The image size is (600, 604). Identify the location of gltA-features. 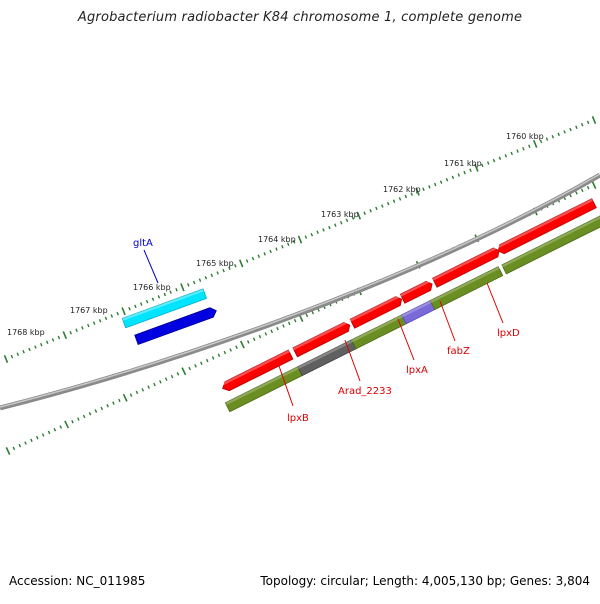
(169, 317).